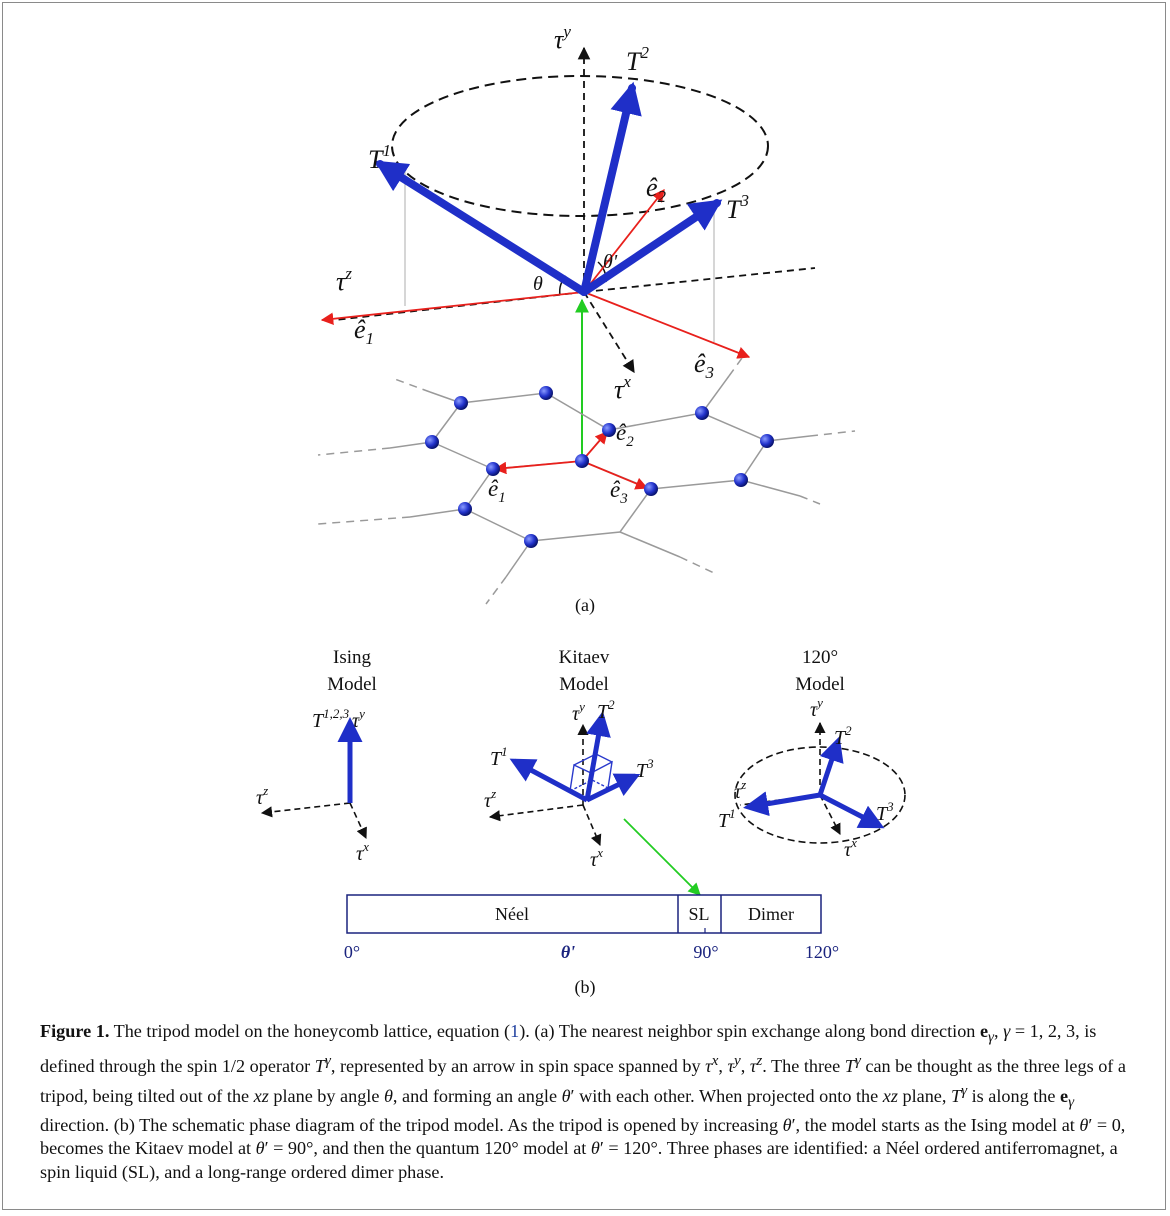 Image resolution: width=1170 pixels, height=1216 pixels. What do you see at coordinates (613, 788) in the screenshot?
I see `kitaev-T3-arrow` at bounding box center [613, 788].